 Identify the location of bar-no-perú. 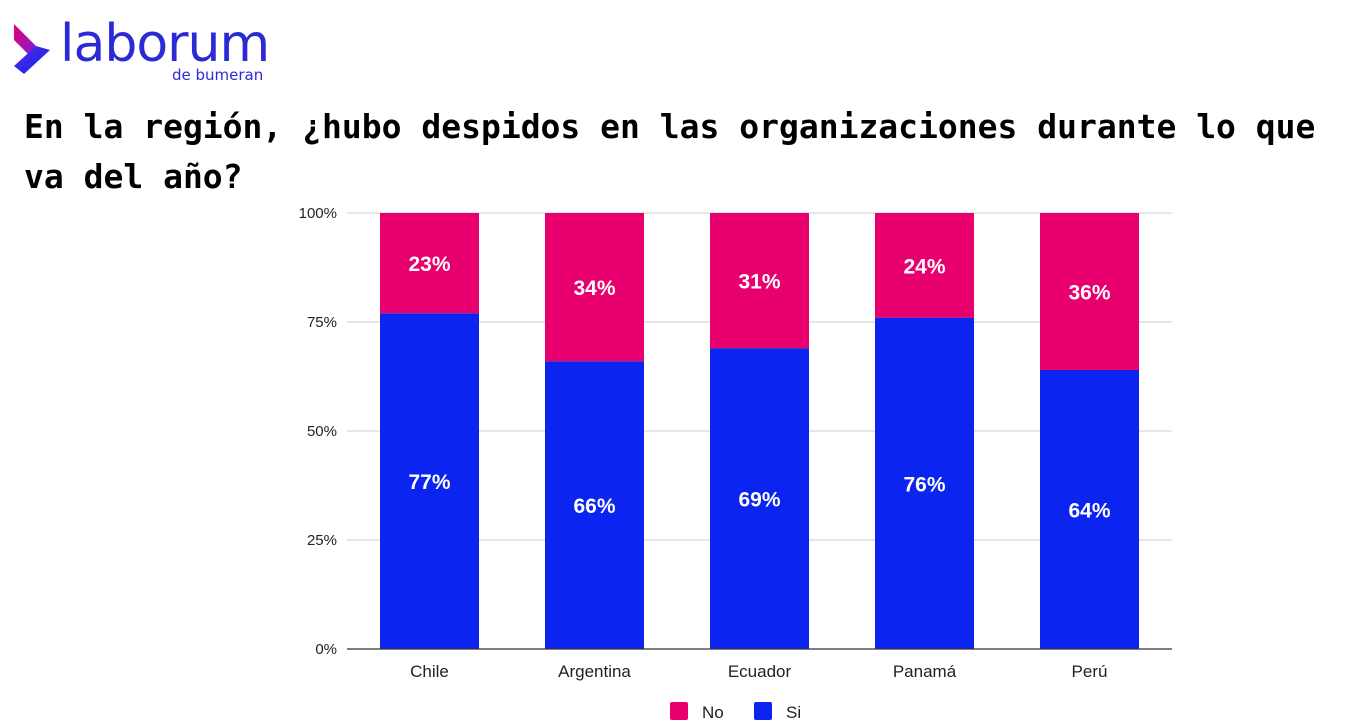
(1089, 291).